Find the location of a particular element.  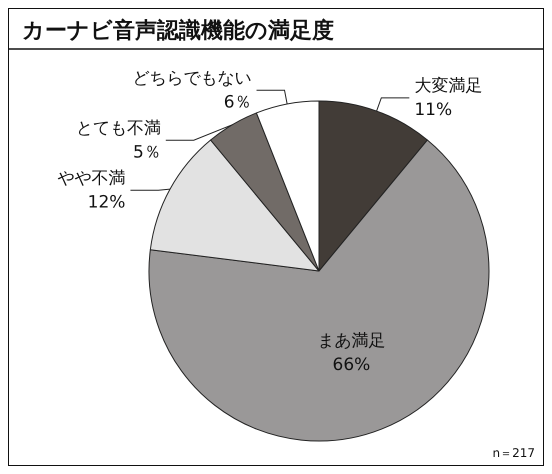

text: n＝217 is located at coordinates (514, 453).